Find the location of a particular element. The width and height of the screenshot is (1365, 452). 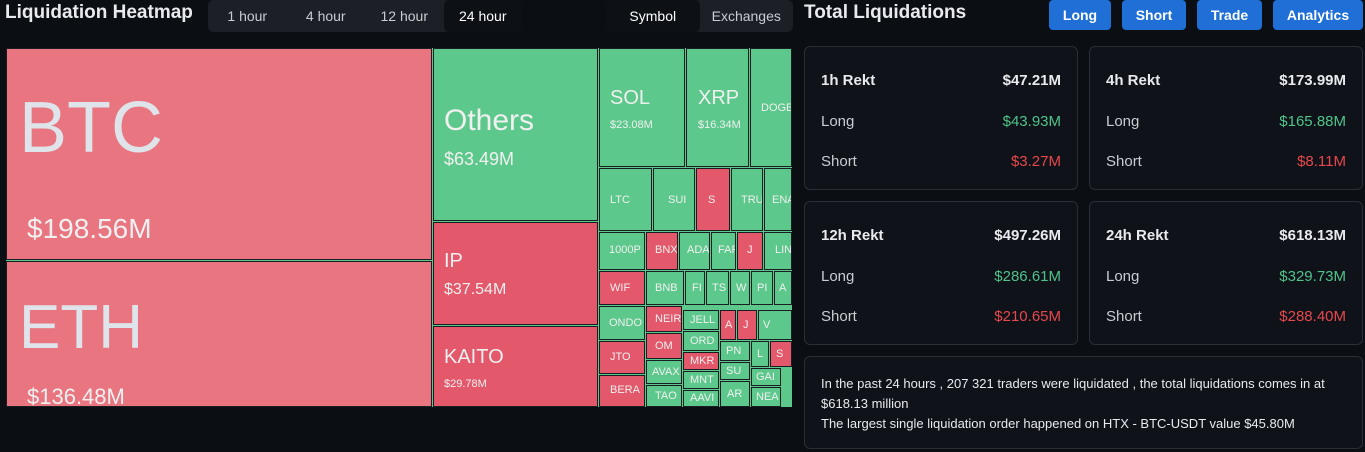

heatmap-tile: Others $63.49M is located at coordinates (515, 134).